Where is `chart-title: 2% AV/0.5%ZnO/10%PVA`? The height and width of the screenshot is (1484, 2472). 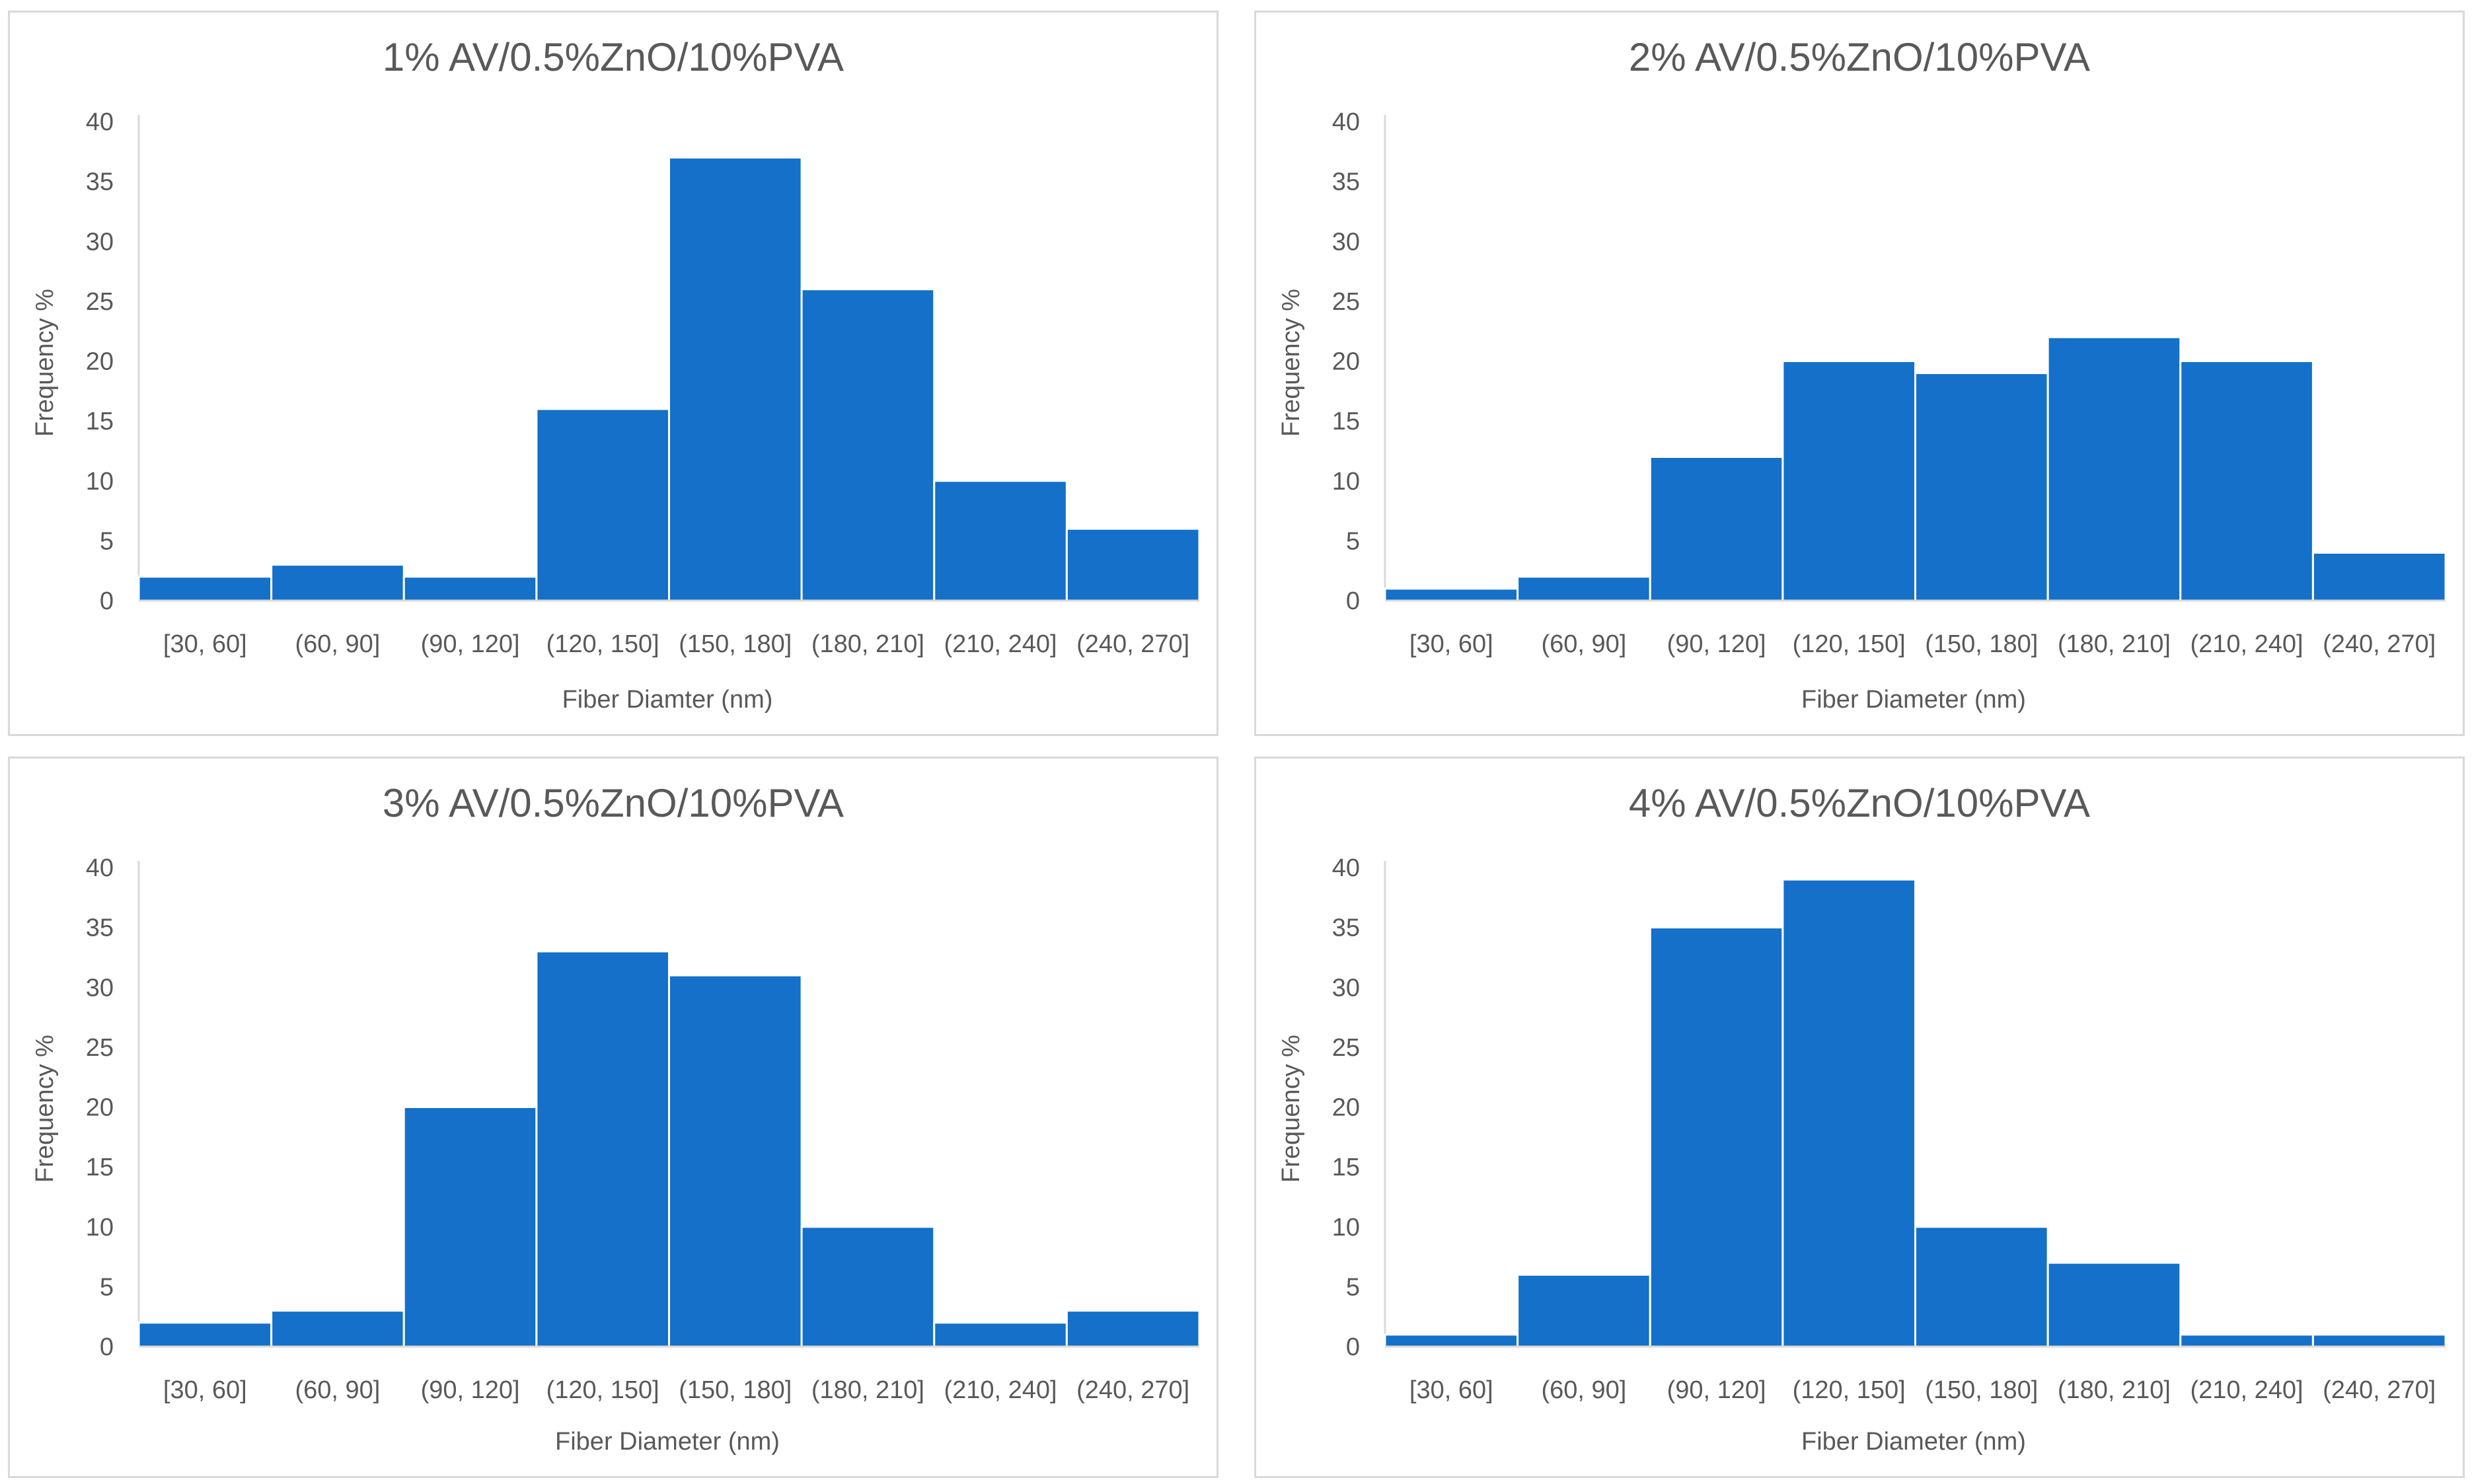
chart-title: 2% AV/0.5%ZnO/10%PVA is located at coordinates (1860, 57).